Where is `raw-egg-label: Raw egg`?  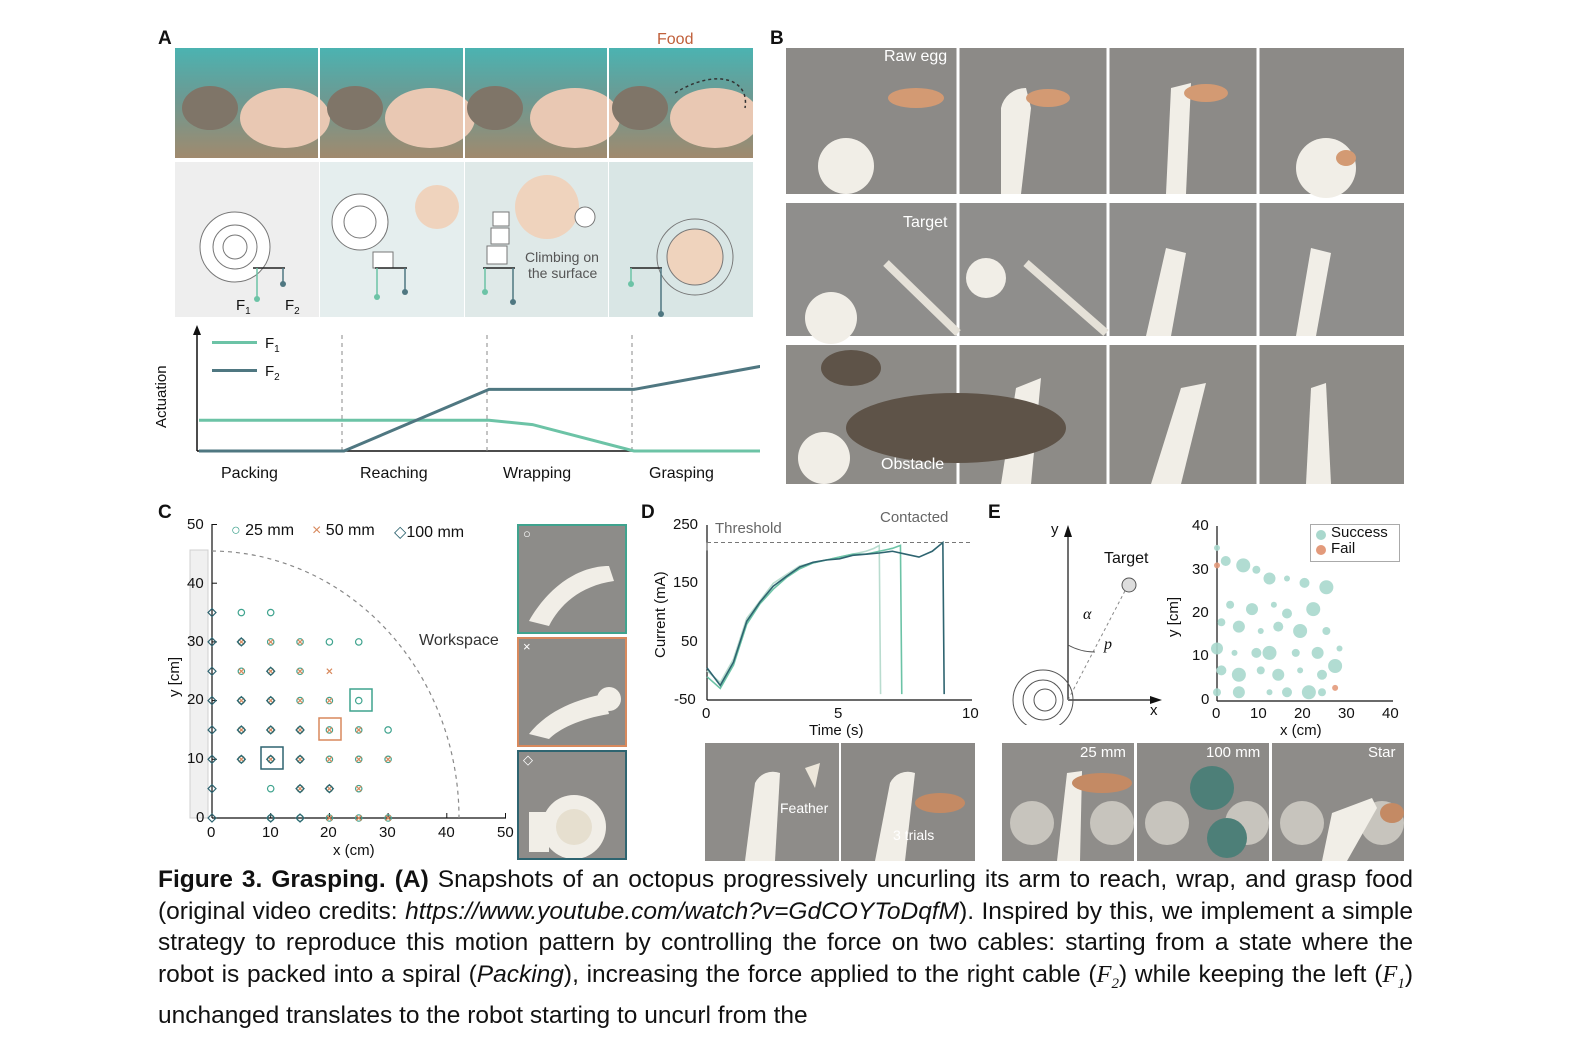
raw-egg-label: Raw egg is located at coordinates (916, 56).